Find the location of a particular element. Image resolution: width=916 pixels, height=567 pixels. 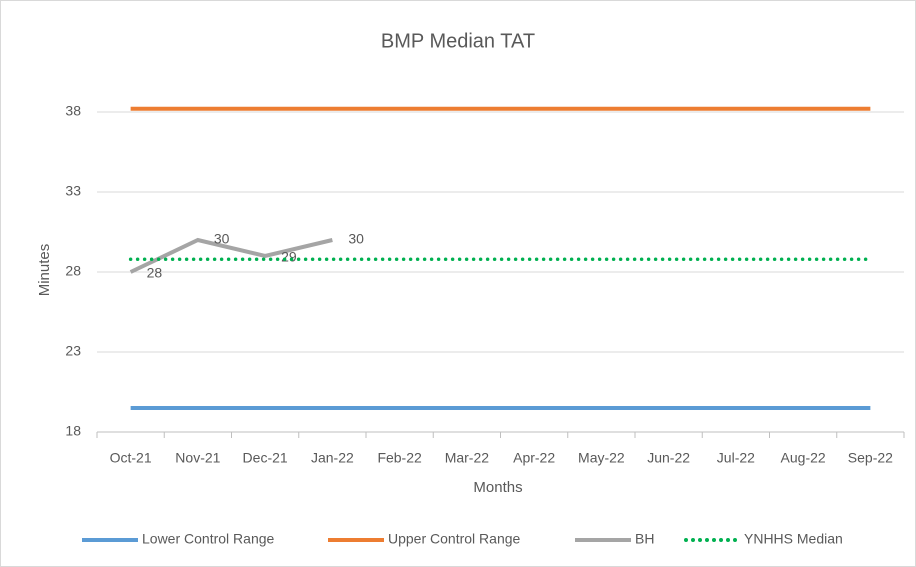

x-tick-label: Dec-21 is located at coordinates (265, 458).